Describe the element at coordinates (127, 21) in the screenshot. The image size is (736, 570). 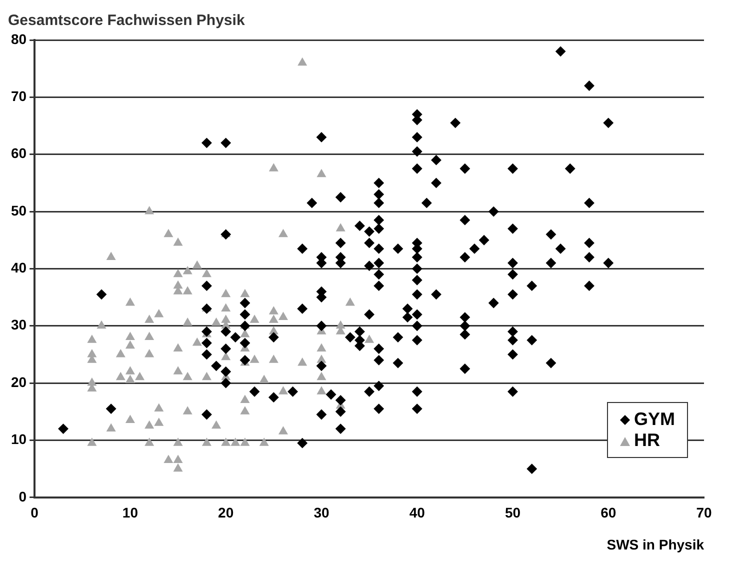
I see `chart-title: Gesamtscore Fachwissen Physik` at that location.